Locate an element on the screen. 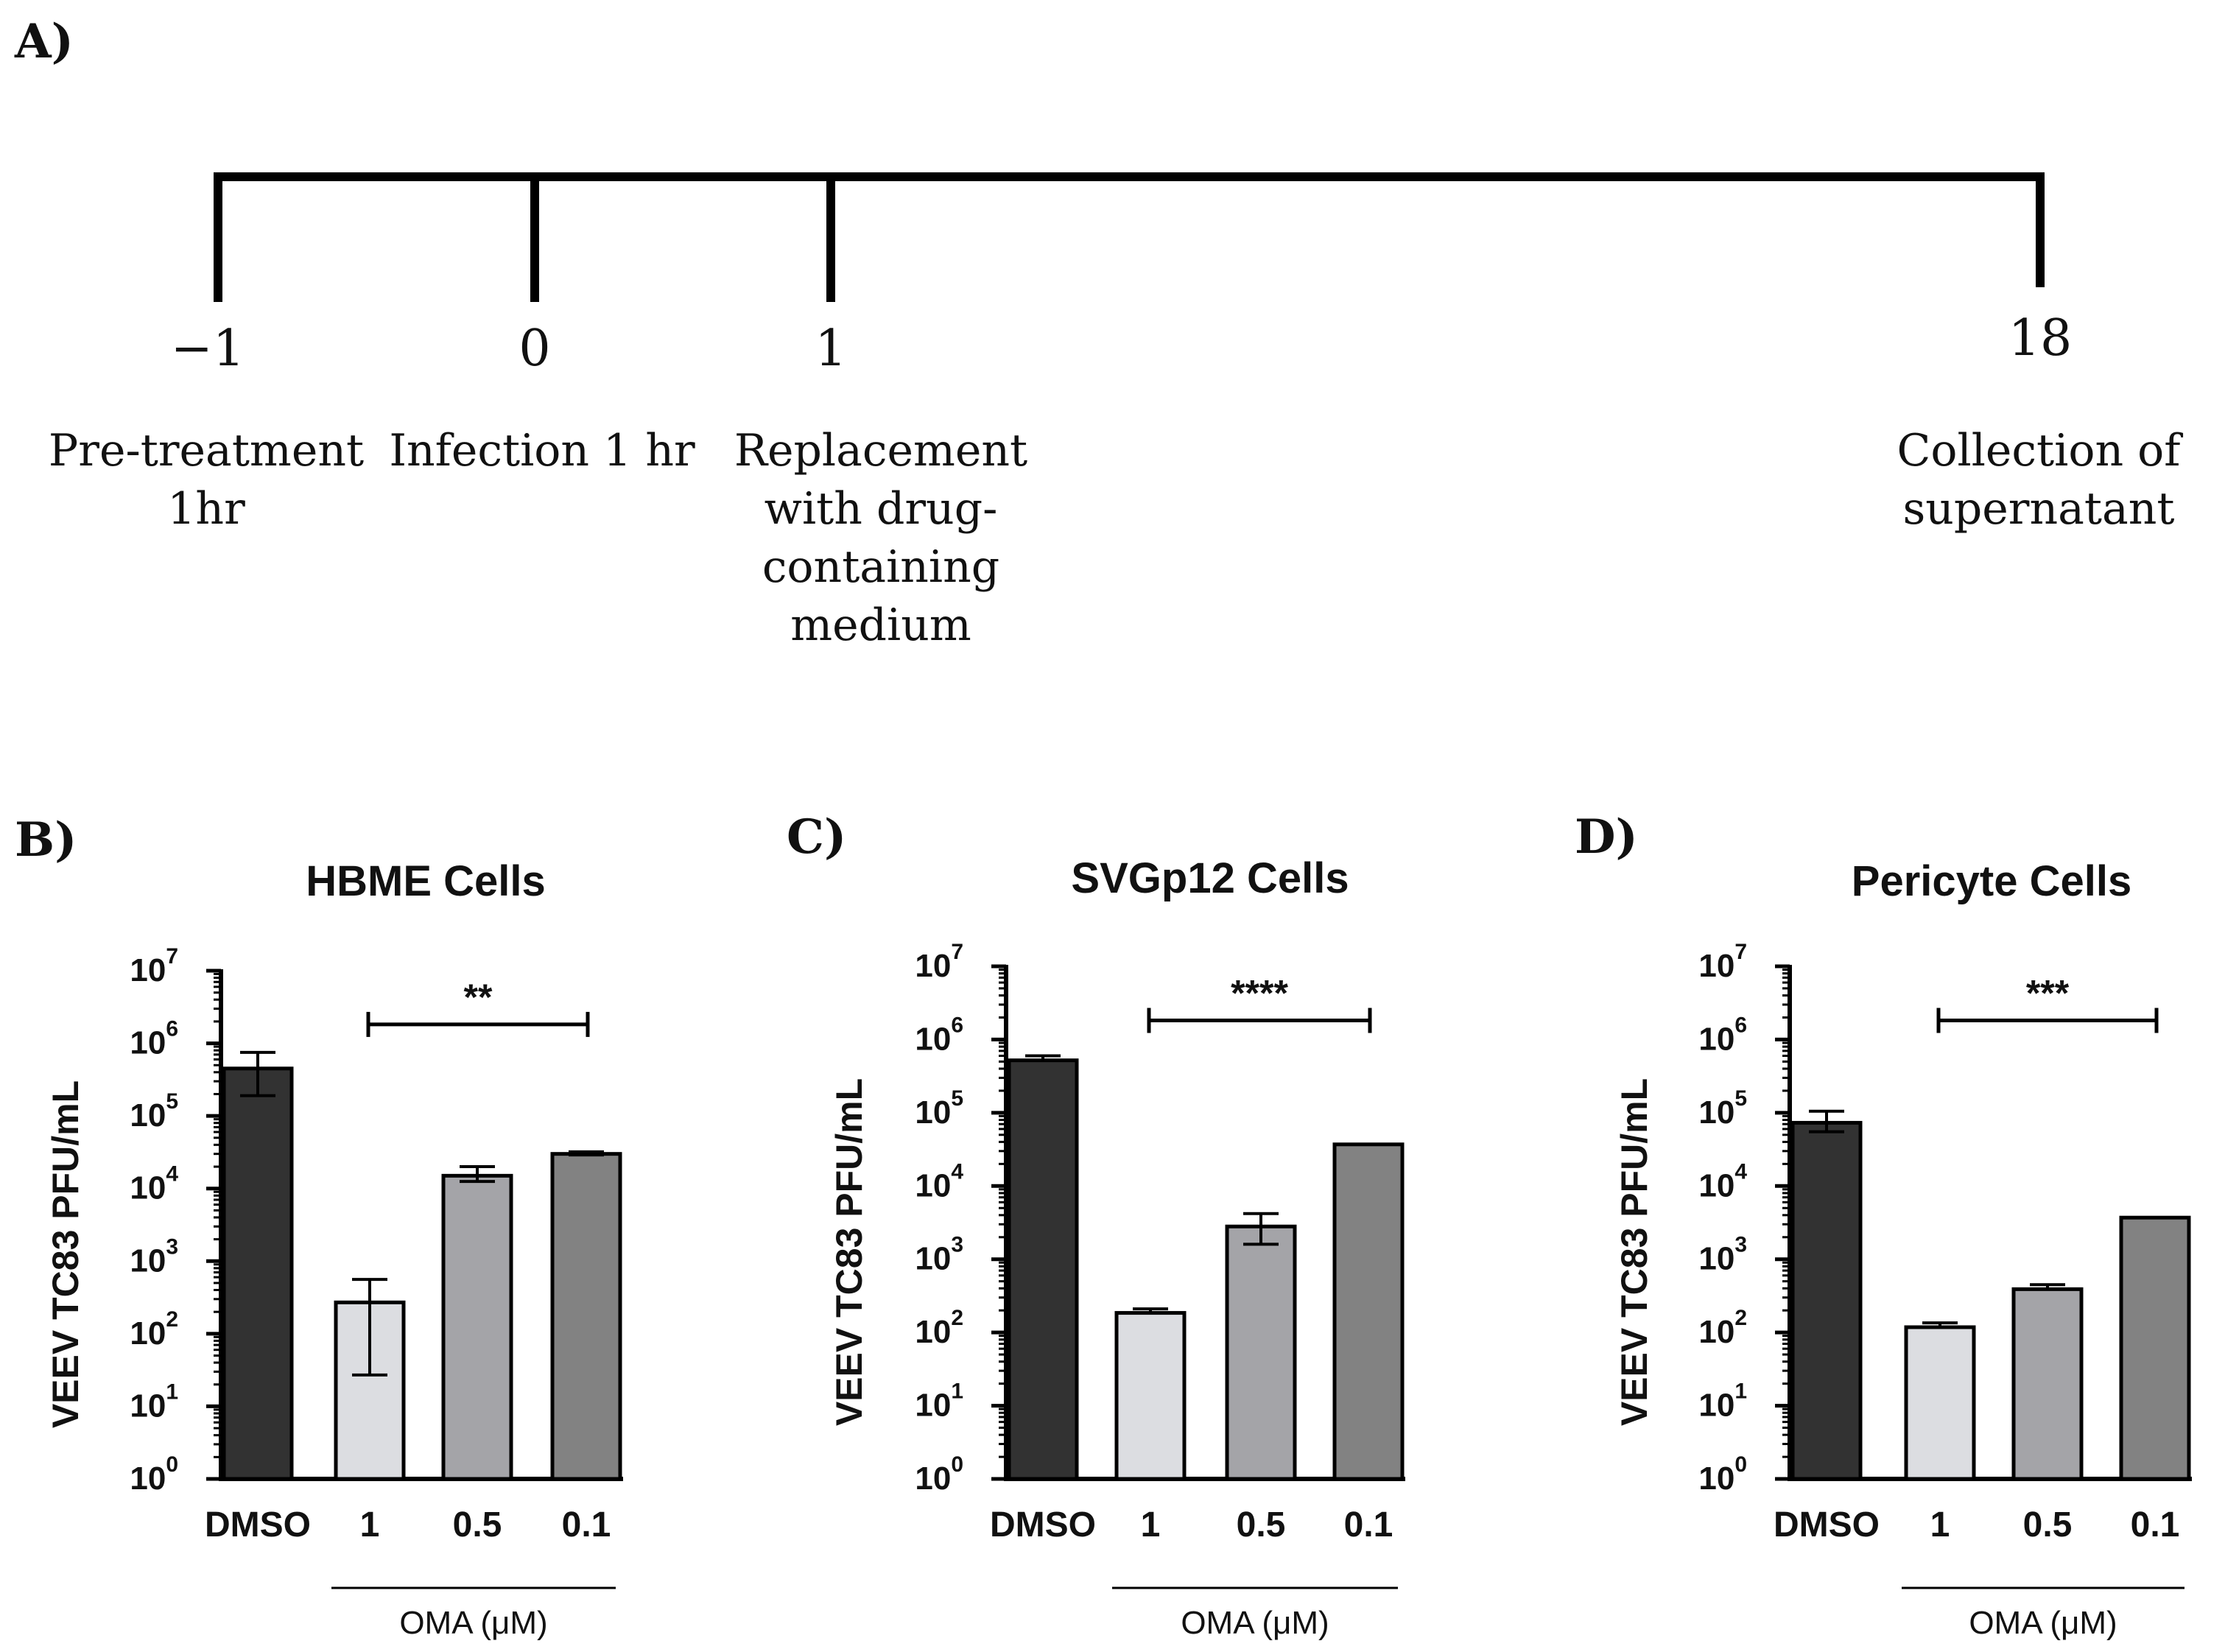 This screenshot has width=2239, height=1652. significance-stars: **** is located at coordinates (1259, 992).